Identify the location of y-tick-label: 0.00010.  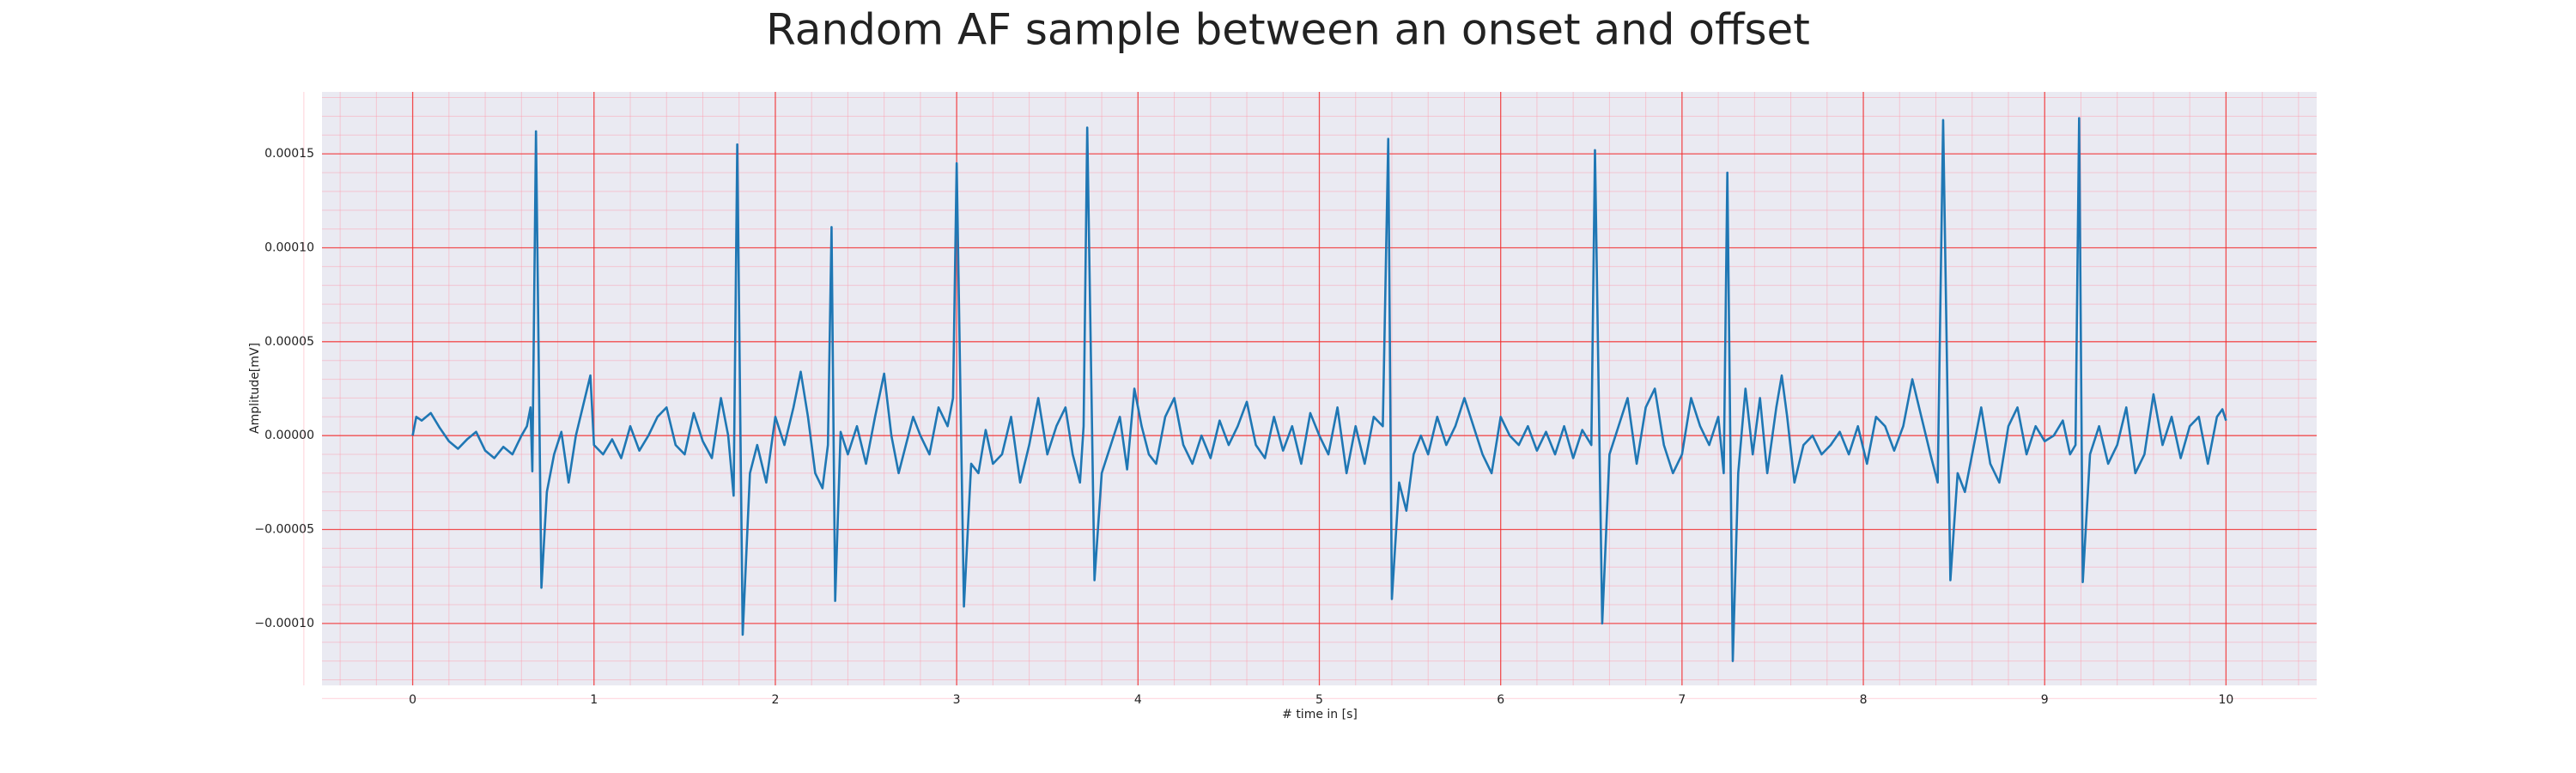
(289, 247).